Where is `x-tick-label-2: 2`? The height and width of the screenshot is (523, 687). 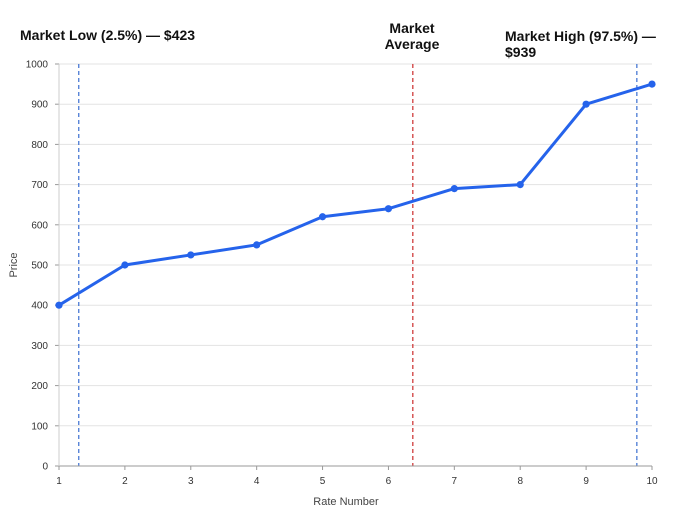 x-tick-label-2: 2 is located at coordinates (125, 481).